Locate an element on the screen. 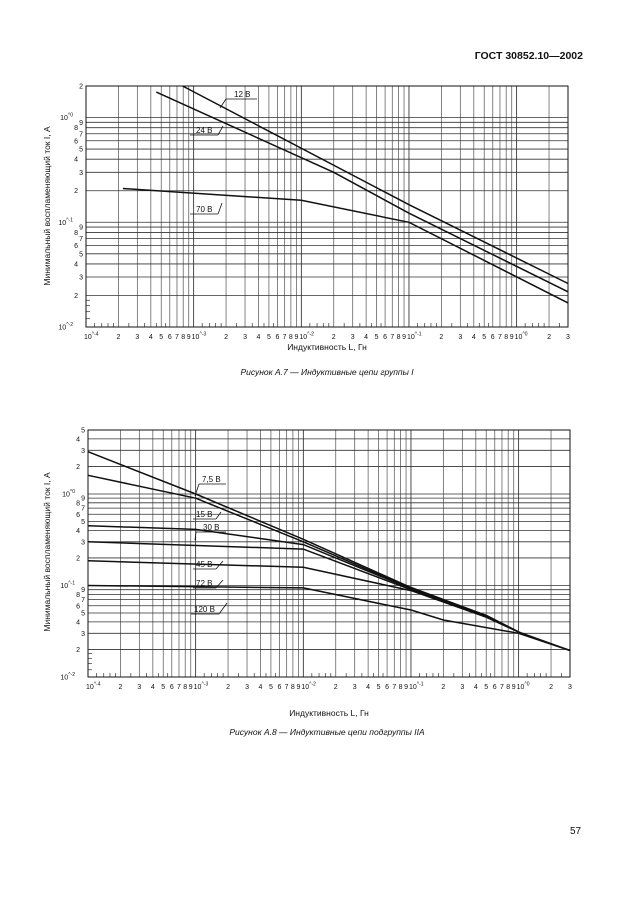  series-label: 12 В is located at coordinates (242, 94).